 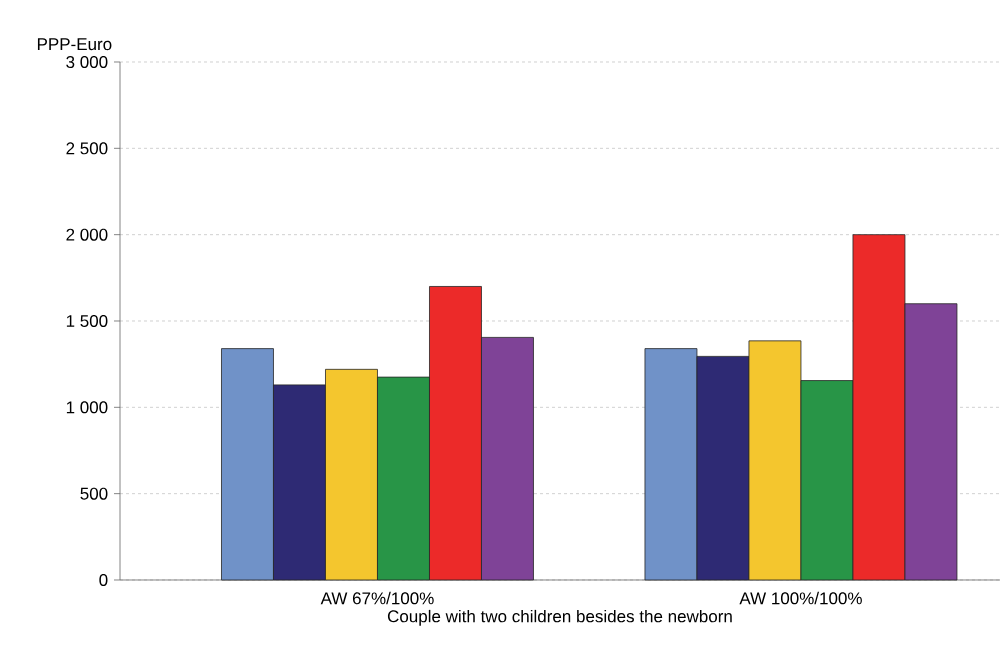 What do you see at coordinates (74, 44) in the screenshot?
I see `y-axis-title: PPP-Euro` at bounding box center [74, 44].